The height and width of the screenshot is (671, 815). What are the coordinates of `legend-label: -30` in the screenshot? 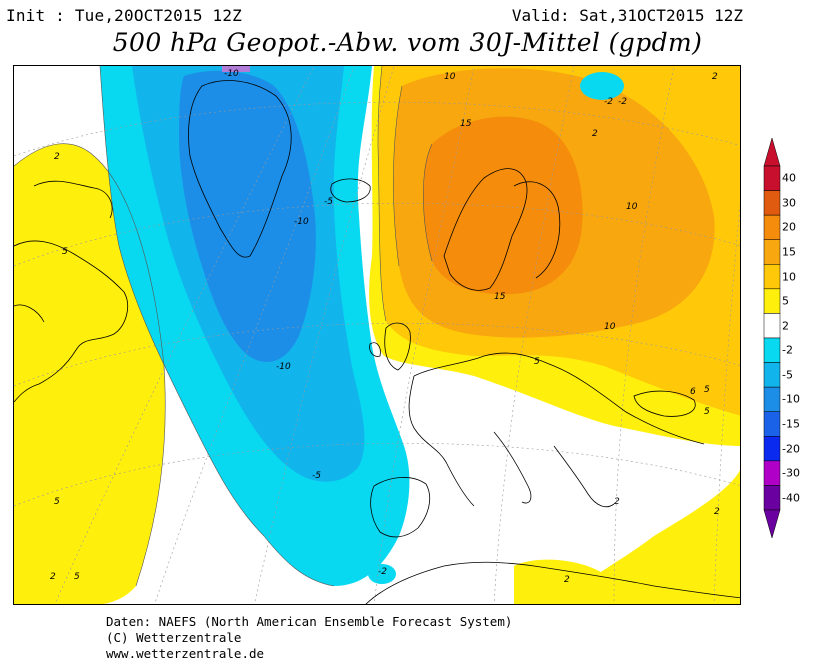 It's located at (791, 473).